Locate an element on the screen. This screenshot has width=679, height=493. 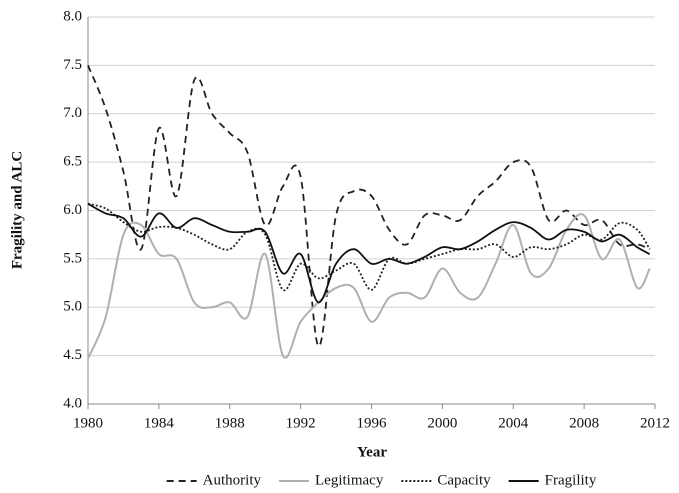
legend-label: Authority is located at coordinates (232, 480).